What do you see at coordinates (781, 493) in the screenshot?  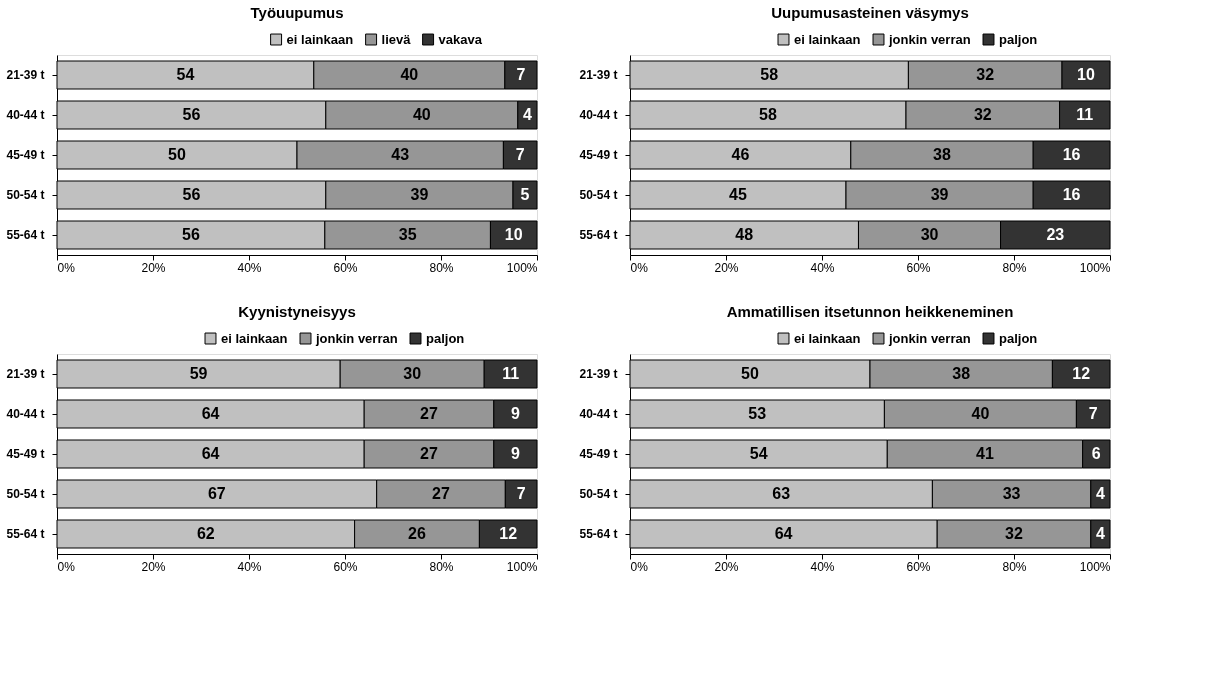 I see `data-label: 63` at bounding box center [781, 493].